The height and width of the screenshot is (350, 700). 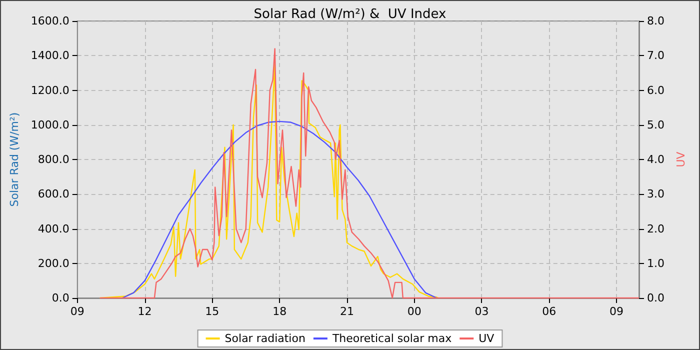 What do you see at coordinates (54, 229) in the screenshot?
I see `y-tick-label: 400.0` at bounding box center [54, 229].